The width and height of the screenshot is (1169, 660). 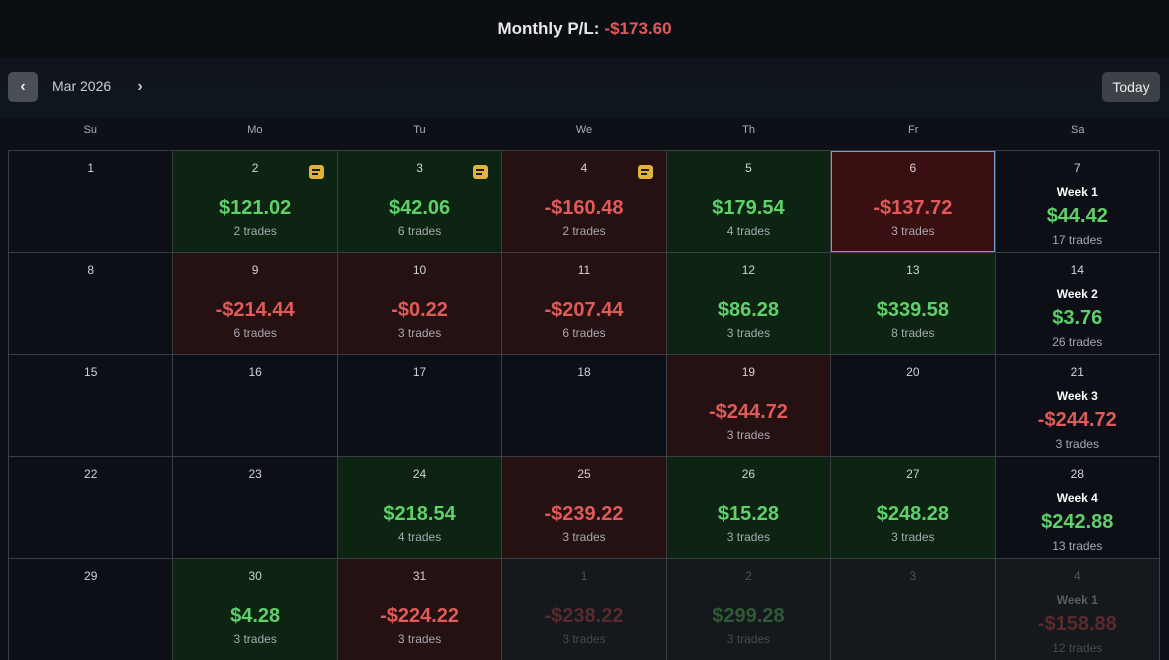 What do you see at coordinates (1077, 420) in the screenshot?
I see `week-pnl: -$244.72` at bounding box center [1077, 420].